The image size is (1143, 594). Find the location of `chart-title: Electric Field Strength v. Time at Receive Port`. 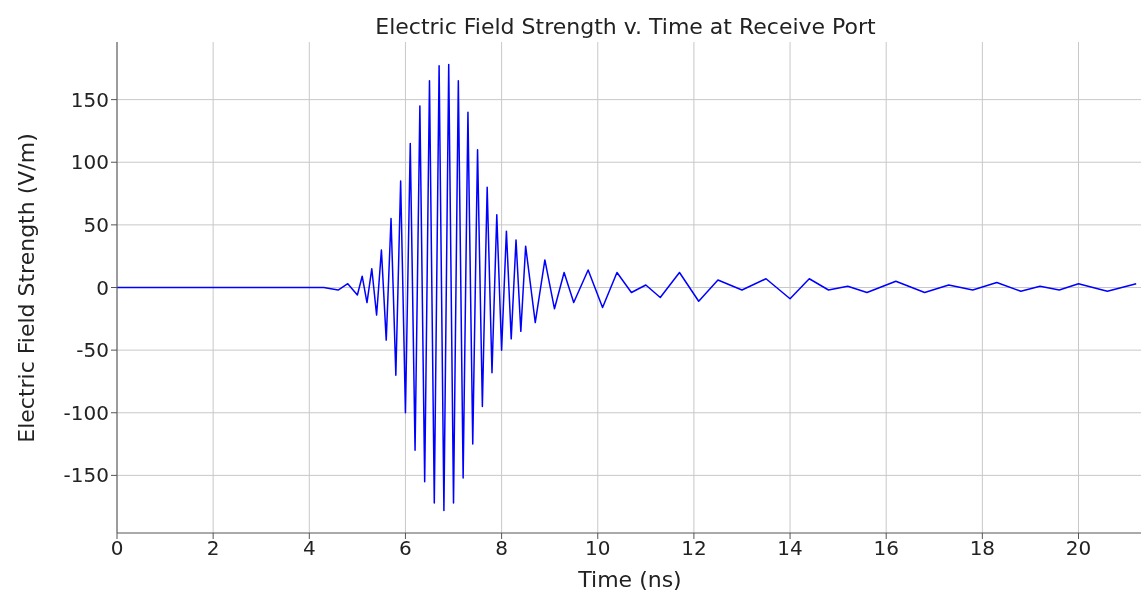

chart-title: Electric Field Strength v. Time at Receive Port is located at coordinates (625, 26).